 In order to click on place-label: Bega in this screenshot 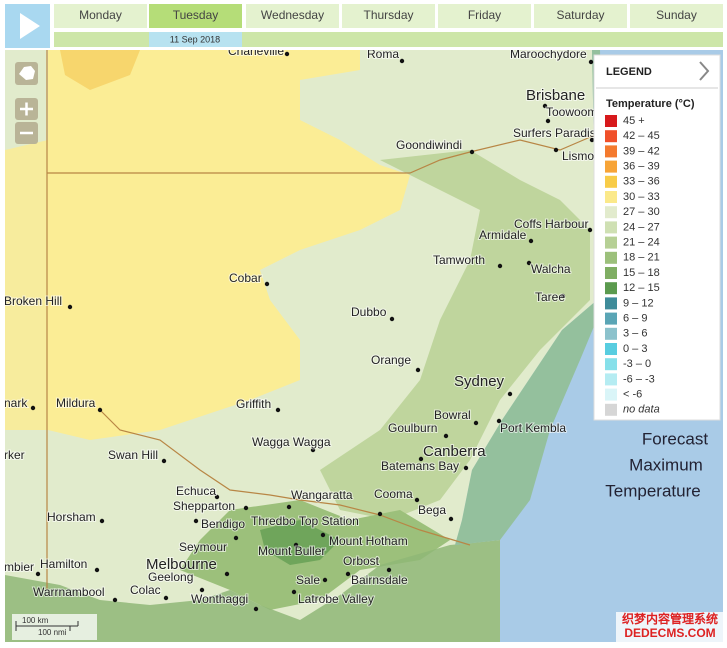, I will do `click(432, 510)`.